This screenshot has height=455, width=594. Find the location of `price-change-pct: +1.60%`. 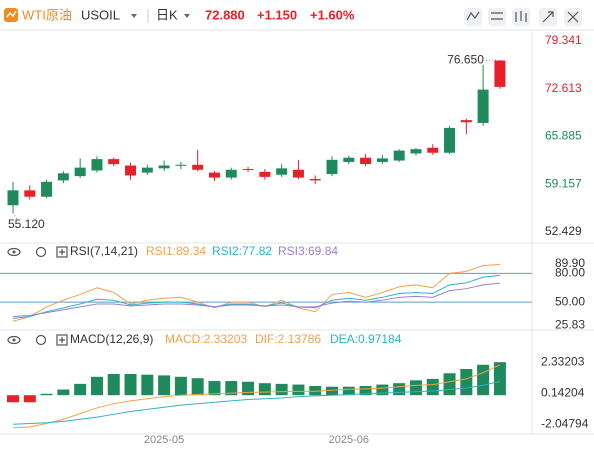

price-change-pct: +1.60% is located at coordinates (332, 14).